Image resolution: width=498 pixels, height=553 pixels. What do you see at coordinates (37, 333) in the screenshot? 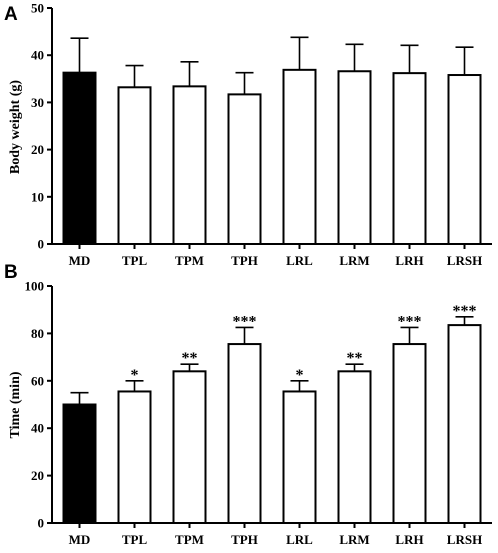
I see `panel-b-y-tick-label: 80` at bounding box center [37, 333].